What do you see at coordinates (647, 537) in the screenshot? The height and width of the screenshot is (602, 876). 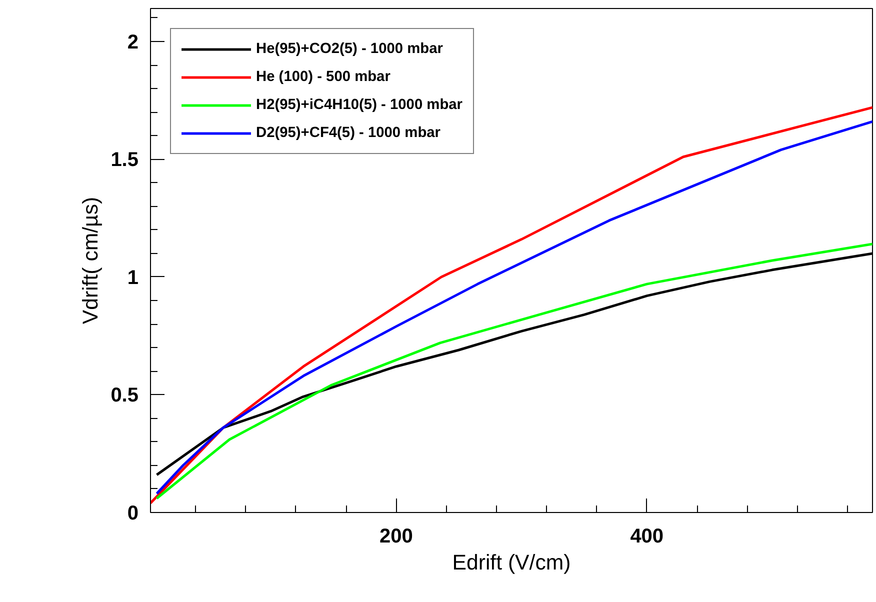 I see `x-tick-label: 400` at bounding box center [647, 537].